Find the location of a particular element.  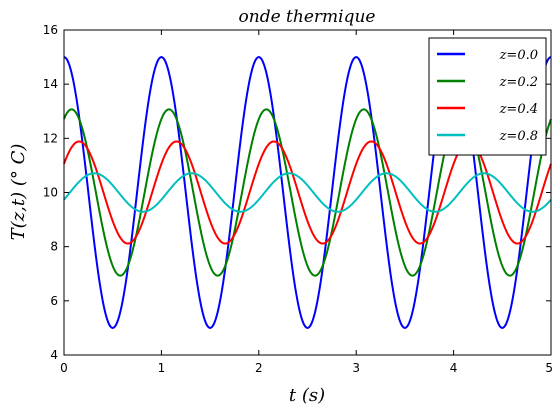

legend-label-1: z=0.2 is located at coordinates (518, 82).